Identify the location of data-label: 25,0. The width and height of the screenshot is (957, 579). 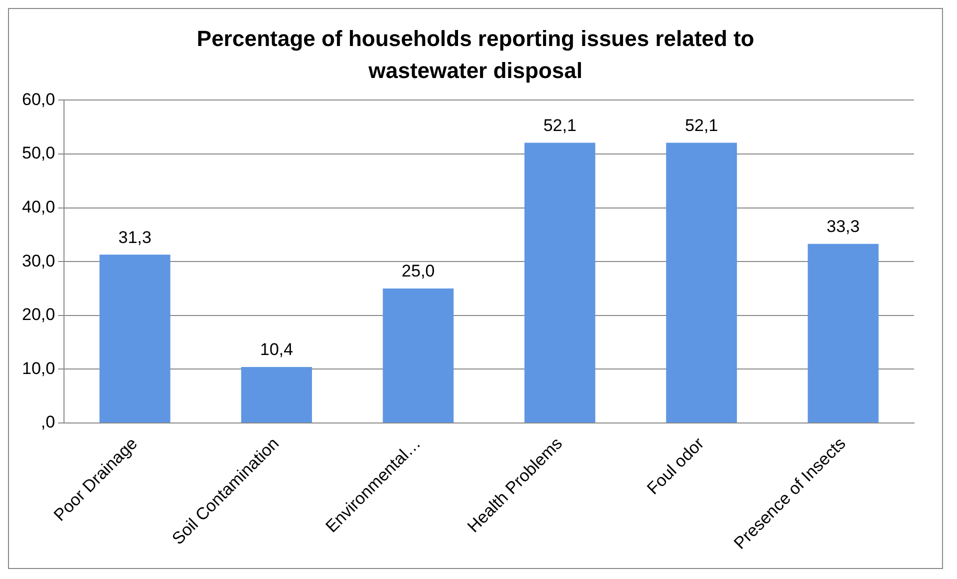
(418, 271).